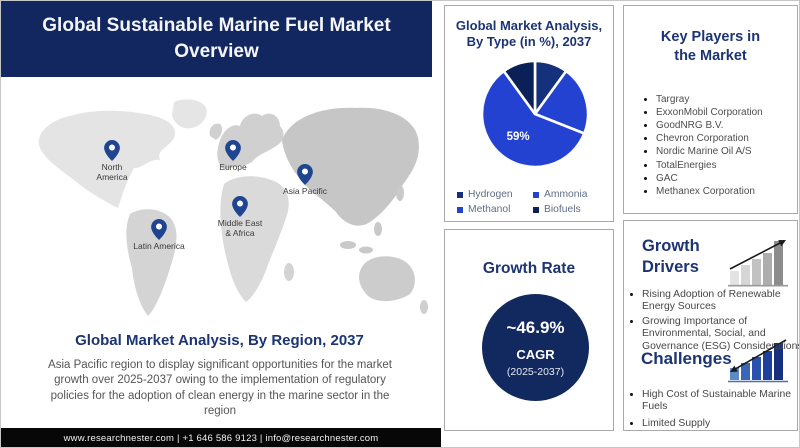 The width and height of the screenshot is (800, 448). What do you see at coordinates (530, 202) in the screenshot?
I see `pie-legend: Hydrogen Ammonia Methanol Biofuels` at bounding box center [530, 202].